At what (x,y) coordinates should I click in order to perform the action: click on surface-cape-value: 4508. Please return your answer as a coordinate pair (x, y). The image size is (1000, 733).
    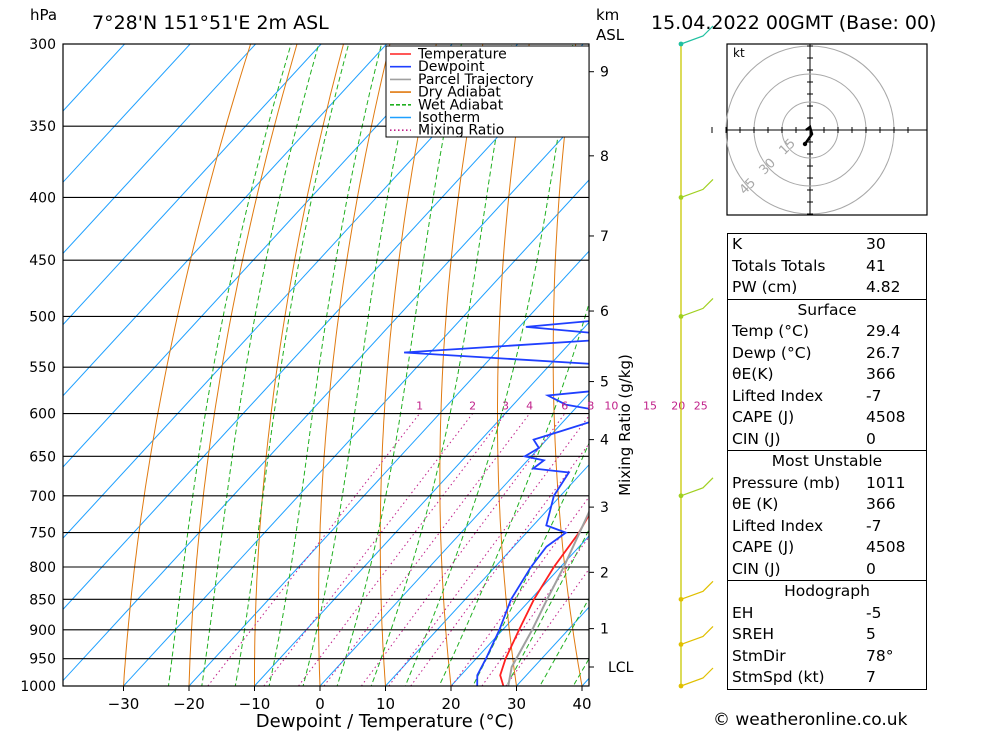
    Looking at the image, I should click on (886, 417).